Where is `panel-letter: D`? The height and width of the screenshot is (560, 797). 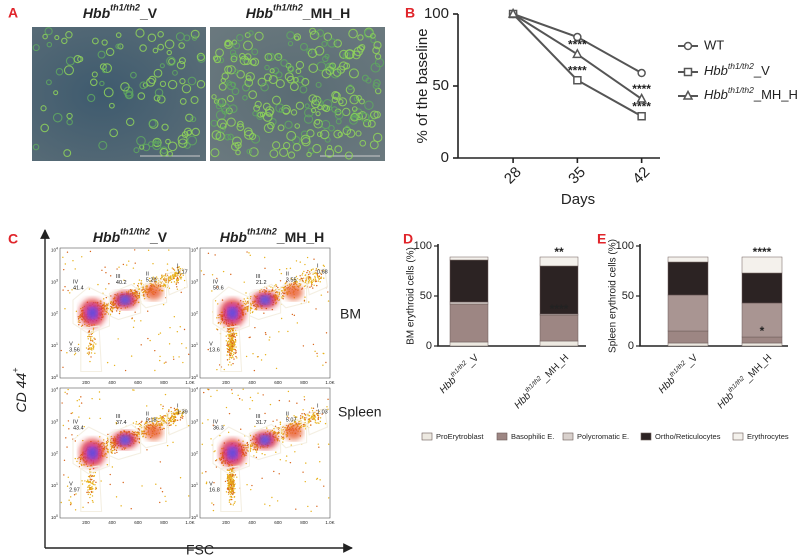
panel-letter: D is located at coordinates (408, 239).